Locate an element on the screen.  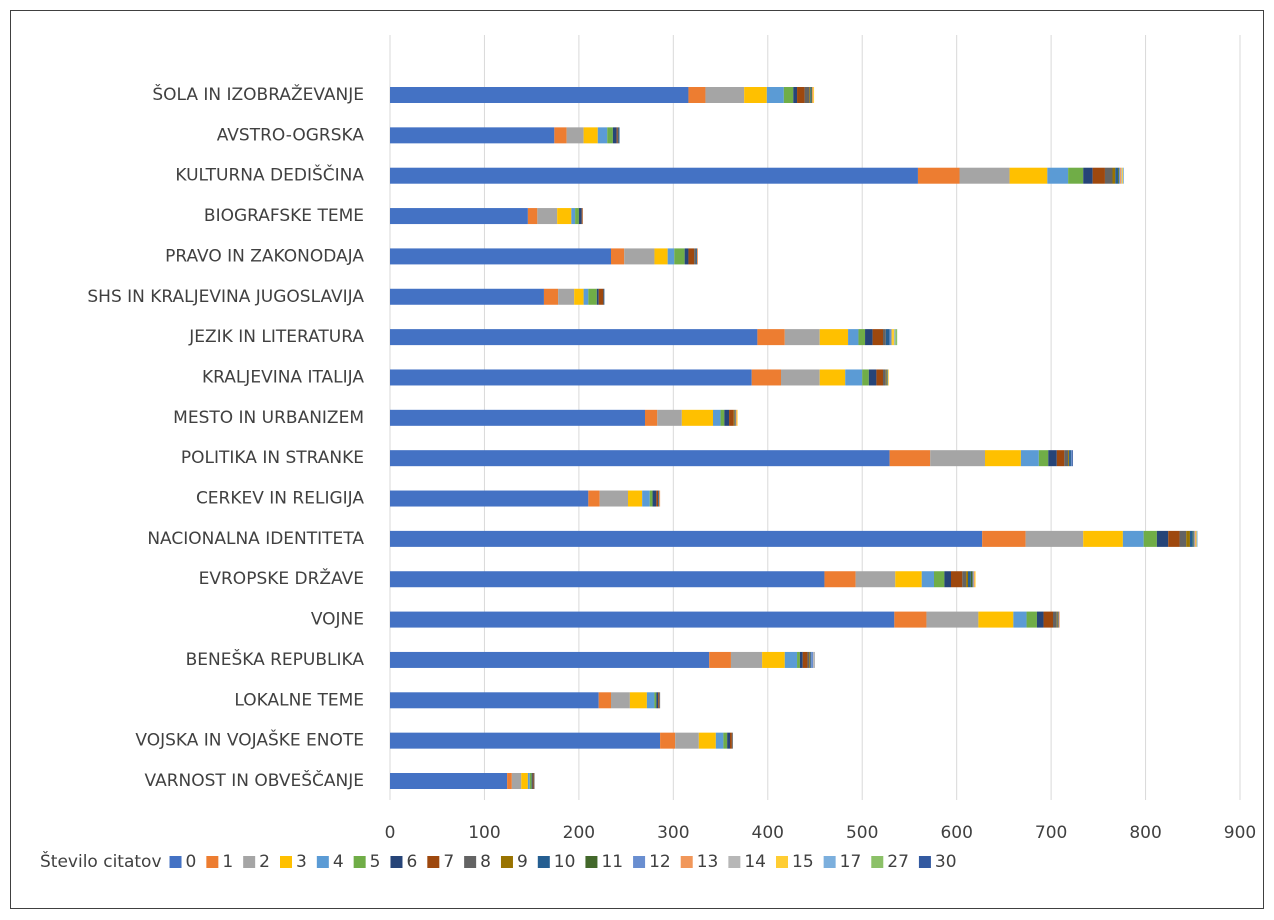
legend-label: 3 is located at coordinates (301, 862).